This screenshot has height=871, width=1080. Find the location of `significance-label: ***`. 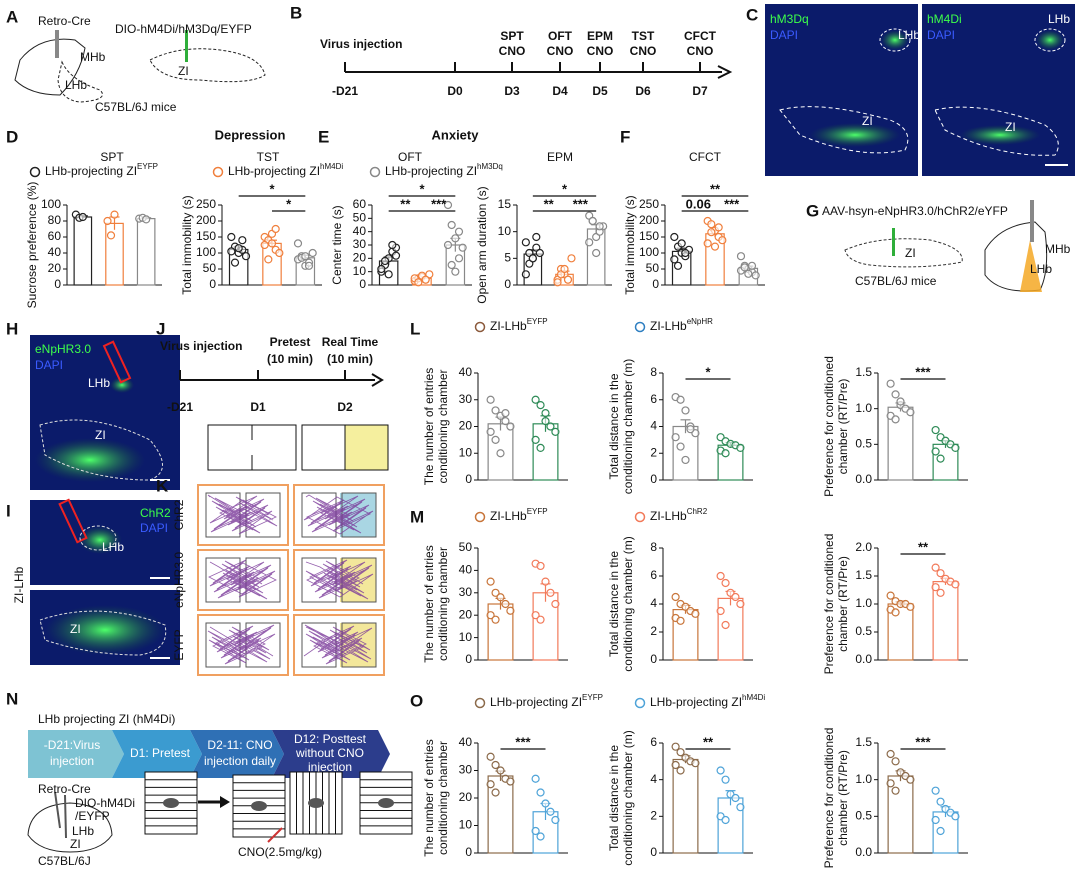

significance-label: *** is located at coordinates (732, 203).